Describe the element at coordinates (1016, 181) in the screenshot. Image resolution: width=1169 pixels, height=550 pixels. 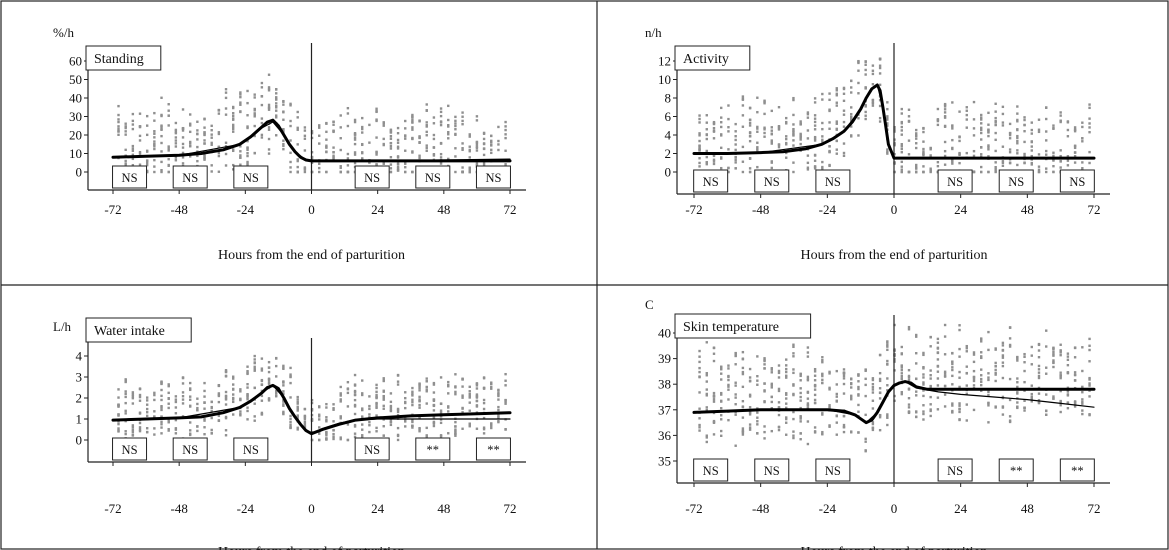
I see `panel-2-significance-badge` at that location.